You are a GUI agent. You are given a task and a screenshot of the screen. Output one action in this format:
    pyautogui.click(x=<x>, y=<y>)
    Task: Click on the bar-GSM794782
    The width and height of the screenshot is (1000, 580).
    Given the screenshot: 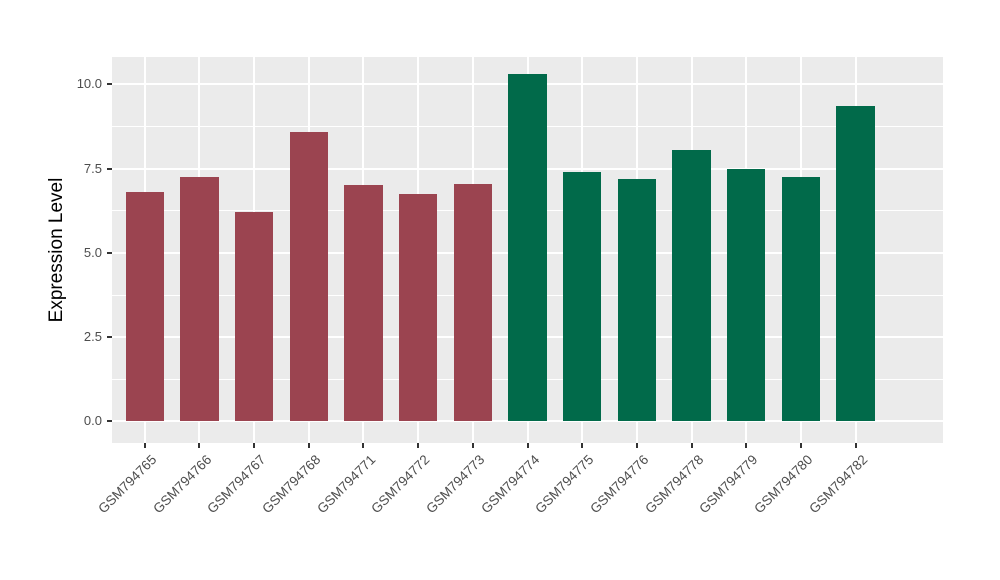 What is the action you would take?
    pyautogui.click(x=855, y=264)
    